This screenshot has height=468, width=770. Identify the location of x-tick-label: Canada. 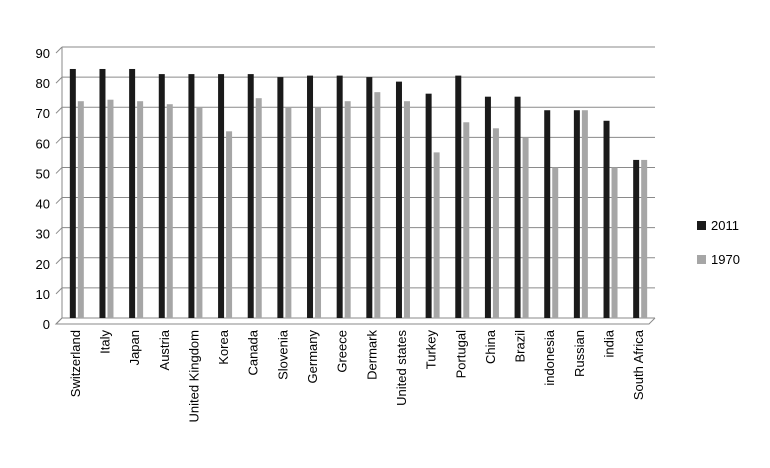
(253, 352).